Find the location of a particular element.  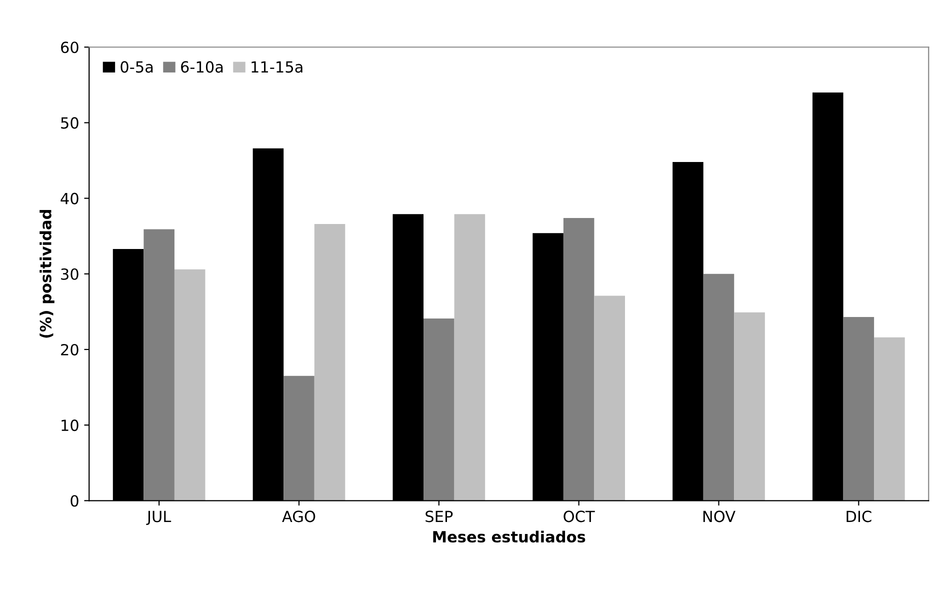

y-tick-label: 50 is located at coordinates (69, 123).